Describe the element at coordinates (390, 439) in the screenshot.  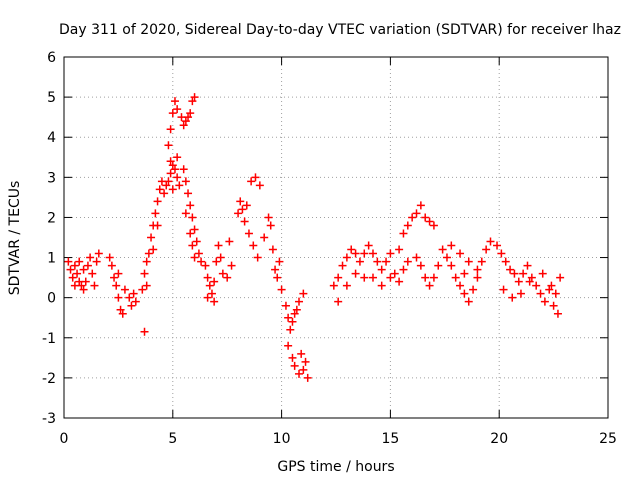
I see `x-tick-label: 15` at that location.